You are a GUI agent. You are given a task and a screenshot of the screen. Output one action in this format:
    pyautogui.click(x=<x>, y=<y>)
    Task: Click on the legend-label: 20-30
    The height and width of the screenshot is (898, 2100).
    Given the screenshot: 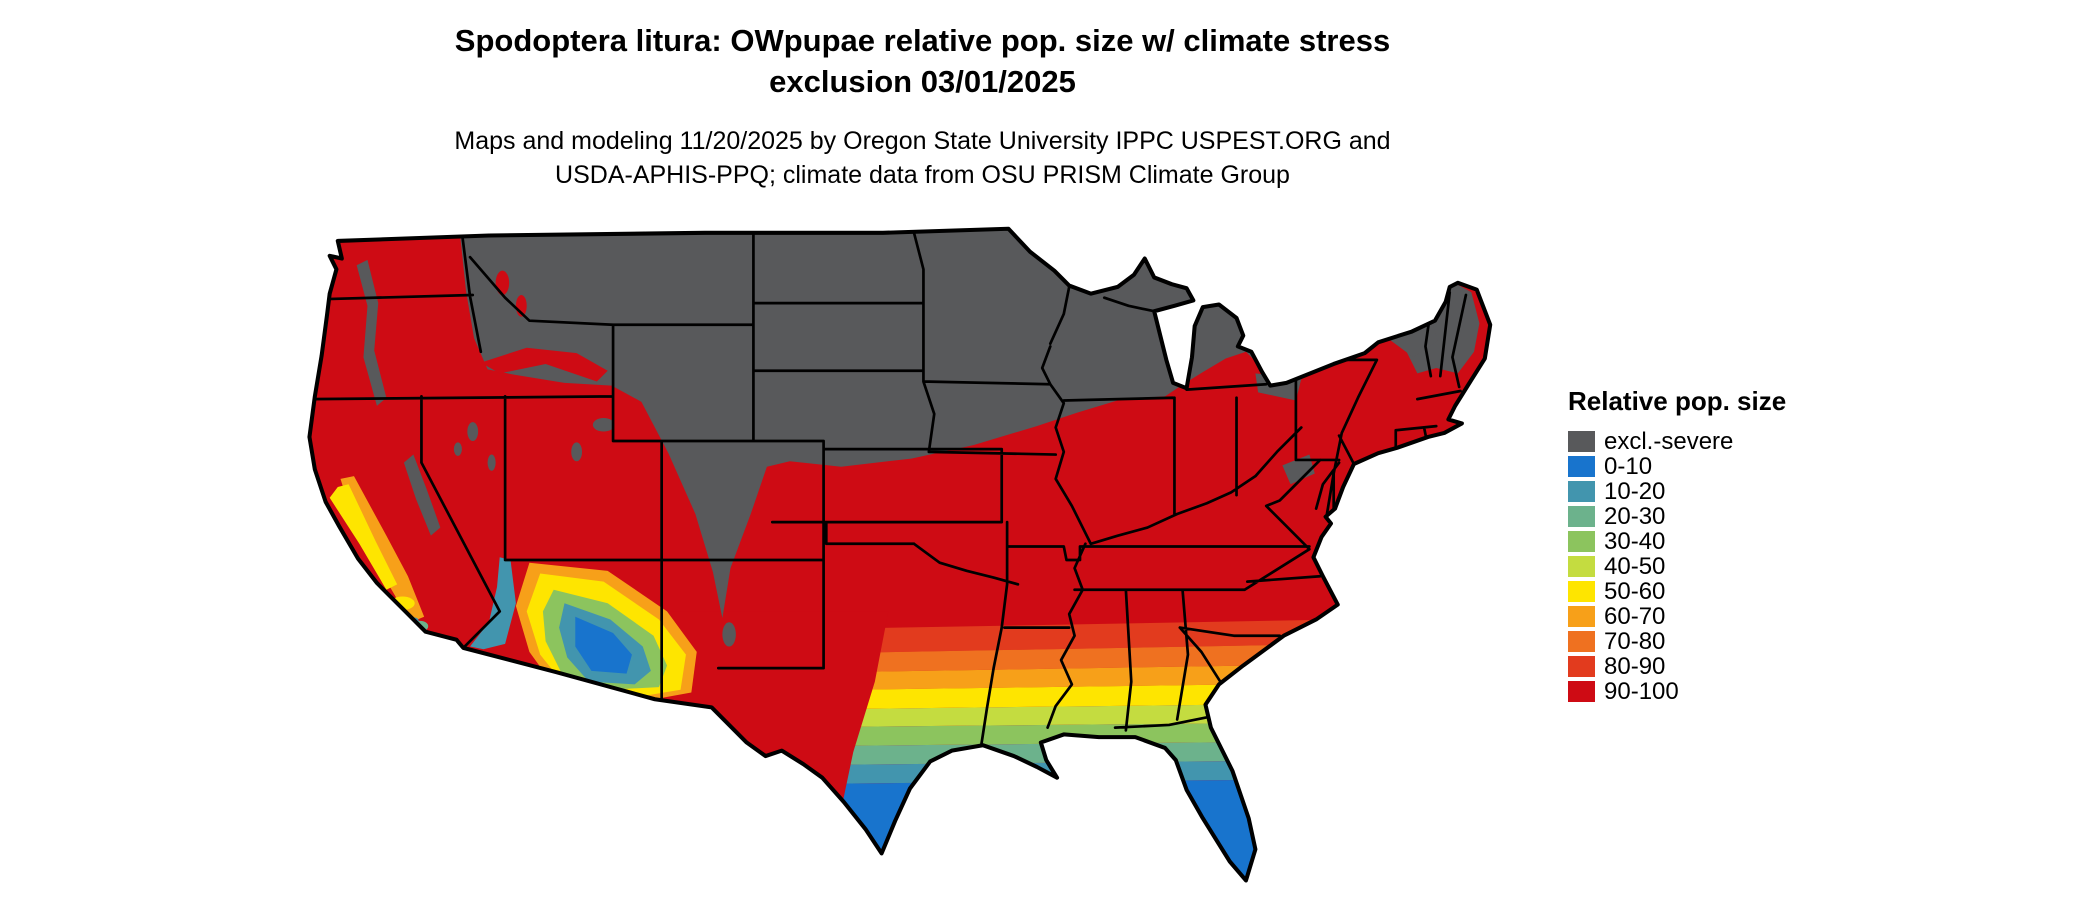 What is the action you would take?
    pyautogui.click(x=1635, y=516)
    